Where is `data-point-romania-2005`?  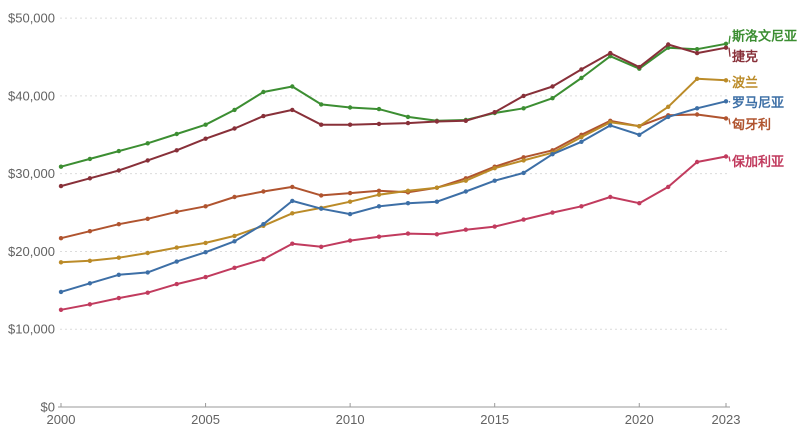 data-point-romania-2005 is located at coordinates (205, 252).